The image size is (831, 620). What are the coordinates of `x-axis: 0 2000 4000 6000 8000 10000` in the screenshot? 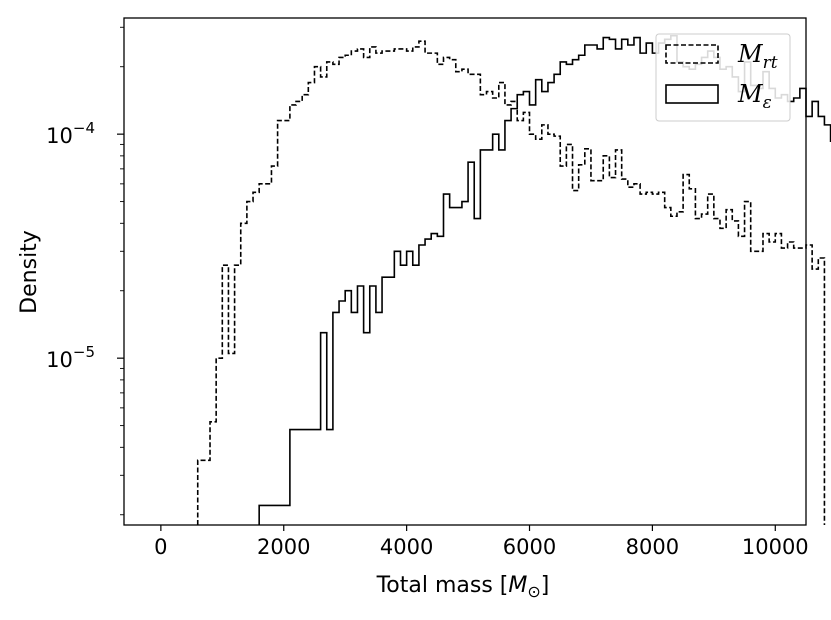 It's located at (481, 542).